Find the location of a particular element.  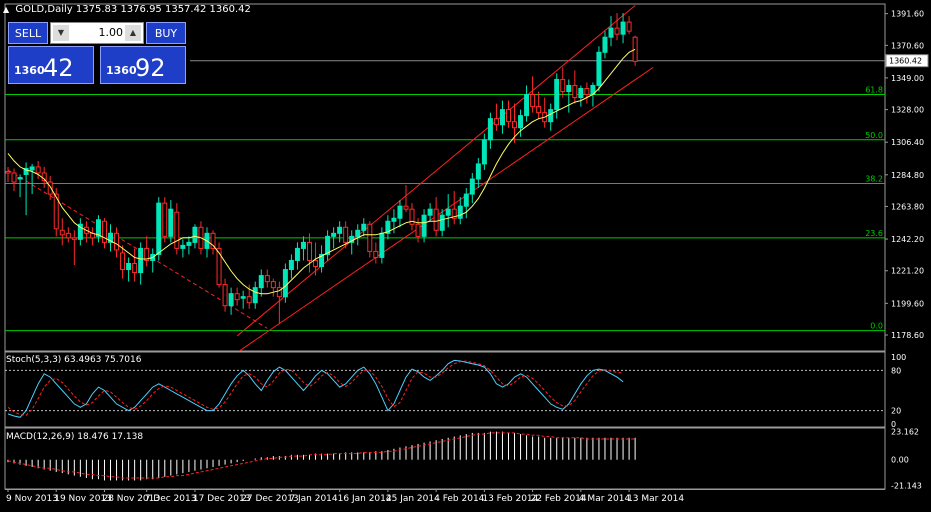

fib-label-61.8: 61.8 is located at coordinates (874, 90).